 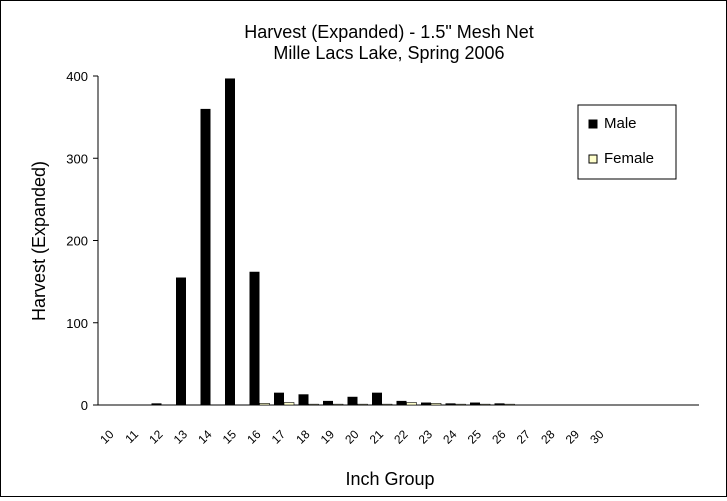 I want to click on legend-box, so click(x=627, y=142).